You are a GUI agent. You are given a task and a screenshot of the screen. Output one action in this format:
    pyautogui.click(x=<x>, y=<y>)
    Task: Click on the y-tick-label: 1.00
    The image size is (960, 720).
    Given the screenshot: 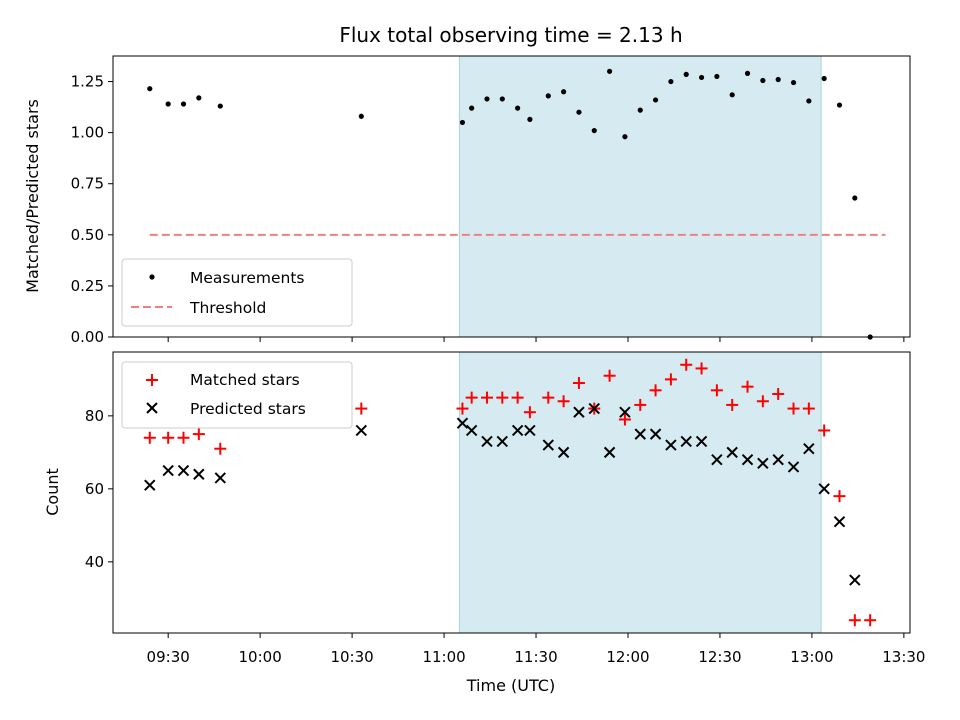 What is the action you would take?
    pyautogui.click(x=87, y=133)
    